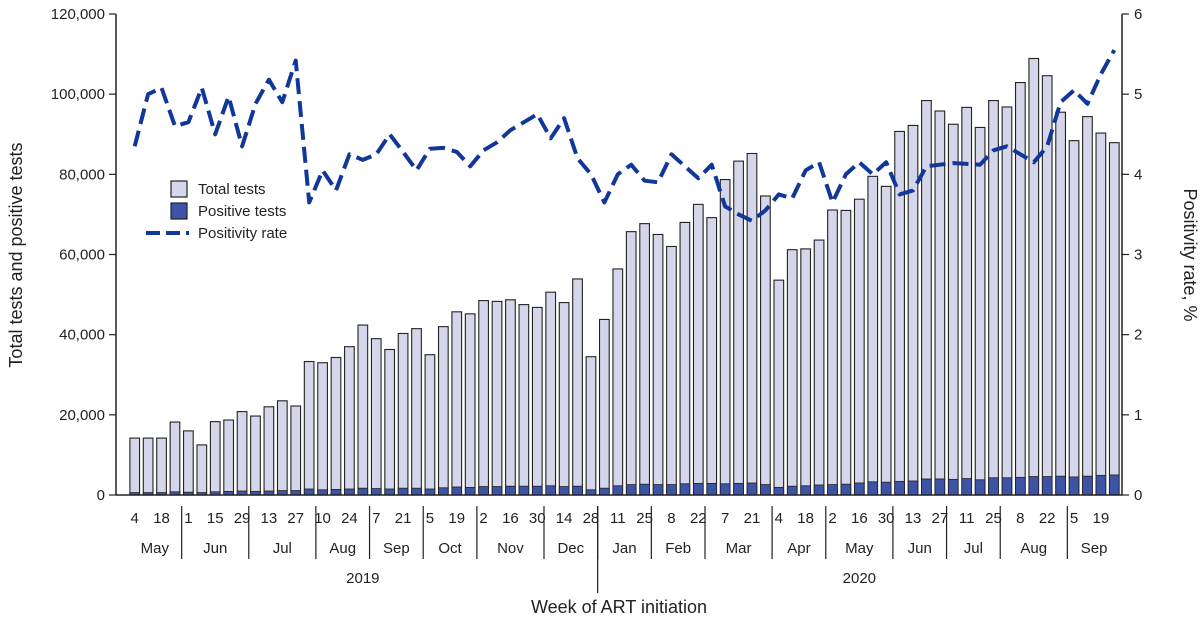  Describe the element at coordinates (242, 211) in the screenshot. I see `legend-label-positive: Positive tests` at that location.